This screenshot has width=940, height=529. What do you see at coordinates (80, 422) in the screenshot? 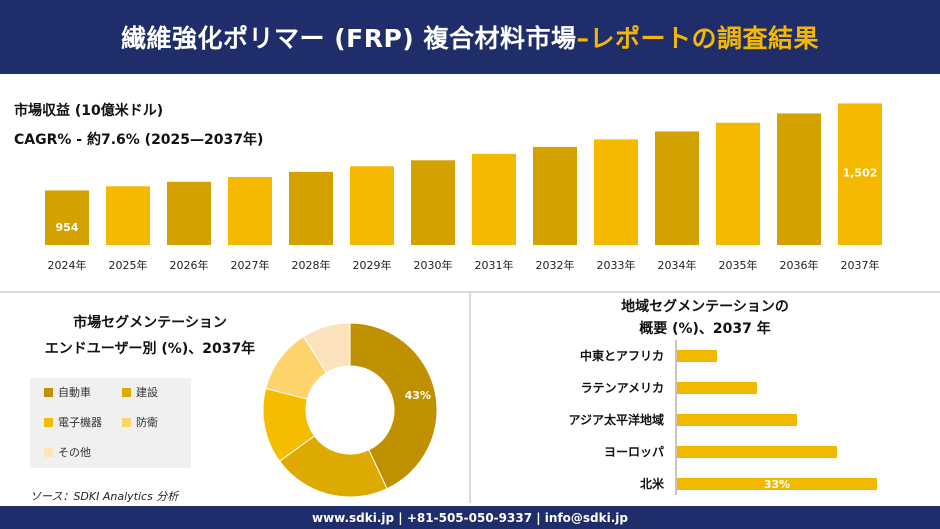
I see `legend-label: 電子機器` at bounding box center [80, 422].